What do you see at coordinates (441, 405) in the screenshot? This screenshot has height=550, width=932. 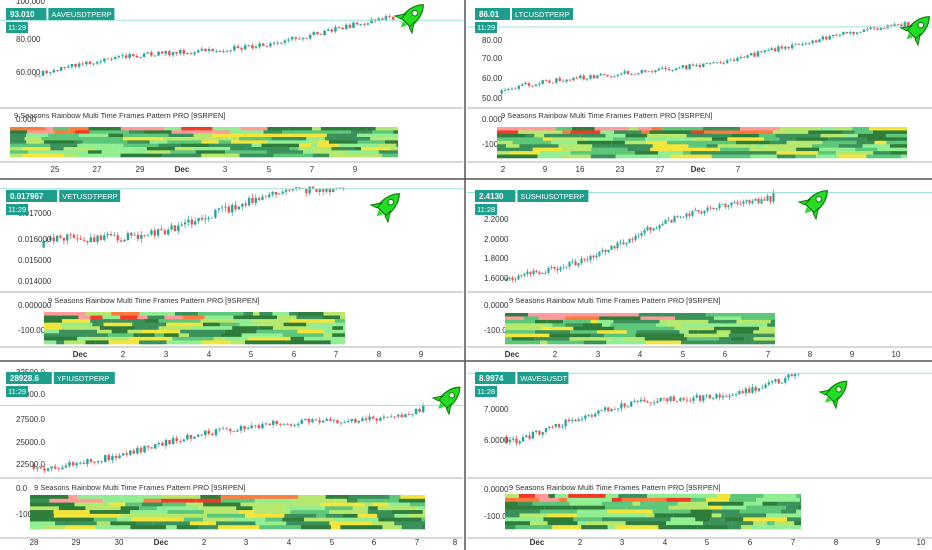 I see `rocket-flame` at bounding box center [441, 405].